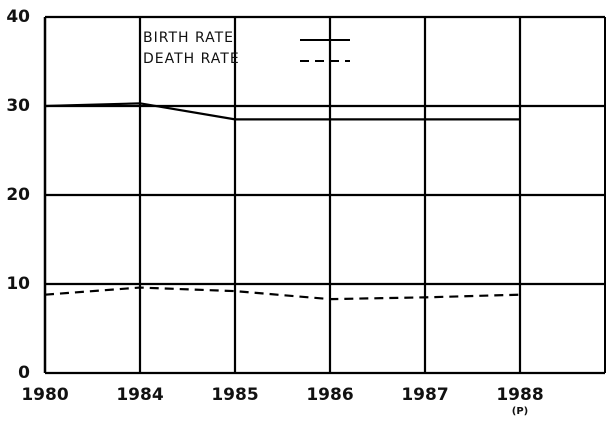 This screenshot has height=422, width=611. Describe the element at coordinates (188, 38) in the screenshot. I see `legend-label: BIRTH RATE` at that location.